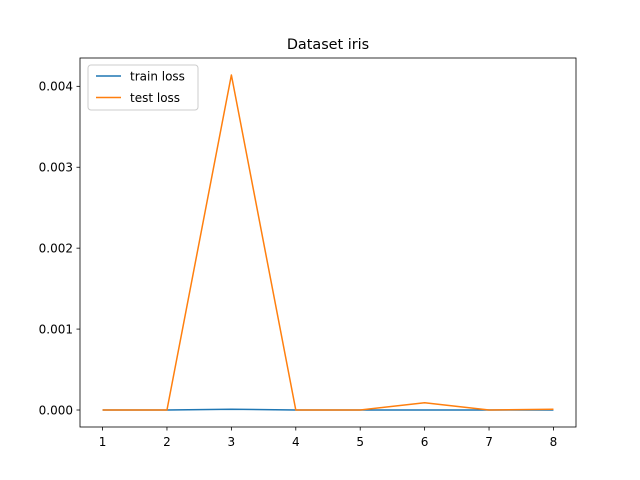 This screenshot has width=640, height=480. Describe the element at coordinates (296, 442) in the screenshot. I see `x-tick-label: 4` at that location.